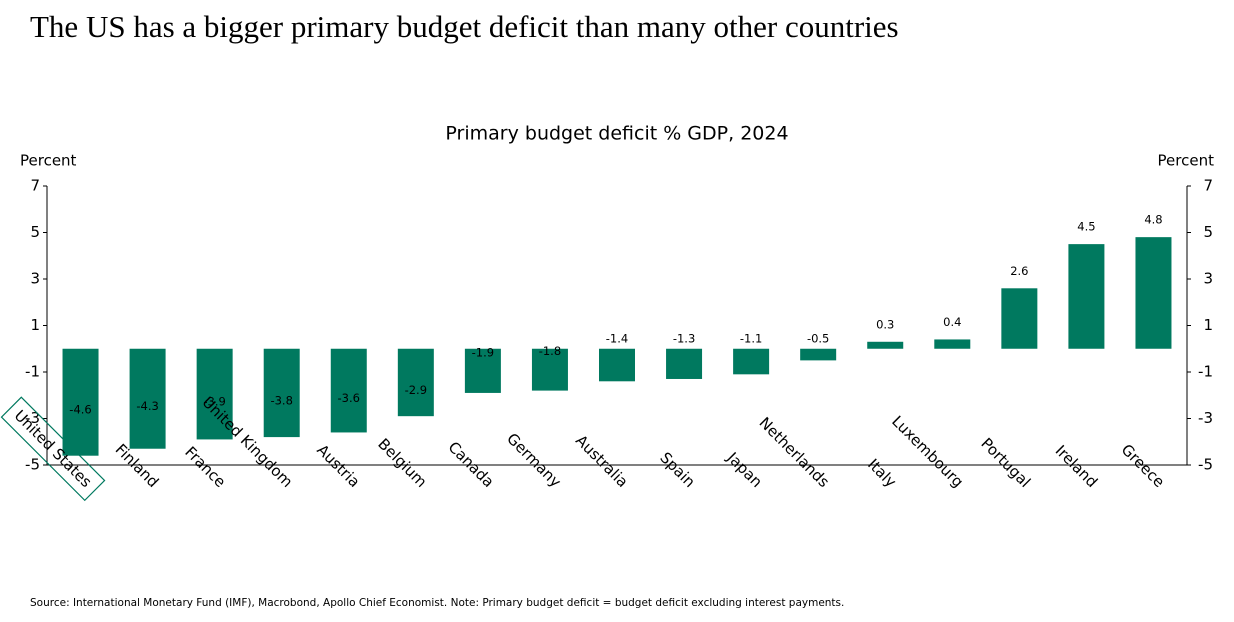  I want to click on x-tick-label: Luxembourg, so click(927, 451).